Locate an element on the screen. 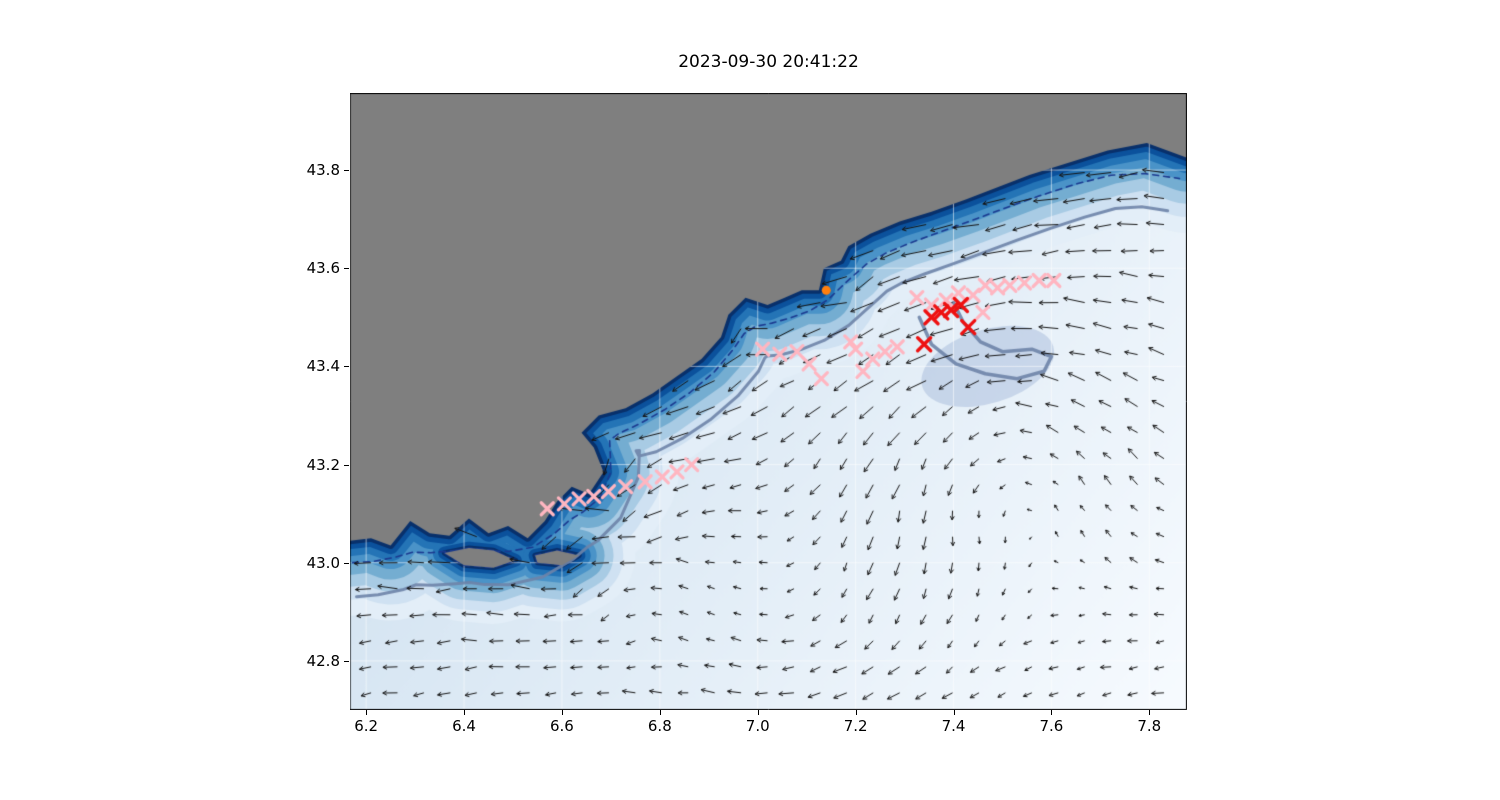 This screenshot has height=800, width=1500. x-tick-label: 7.0 is located at coordinates (757, 726).